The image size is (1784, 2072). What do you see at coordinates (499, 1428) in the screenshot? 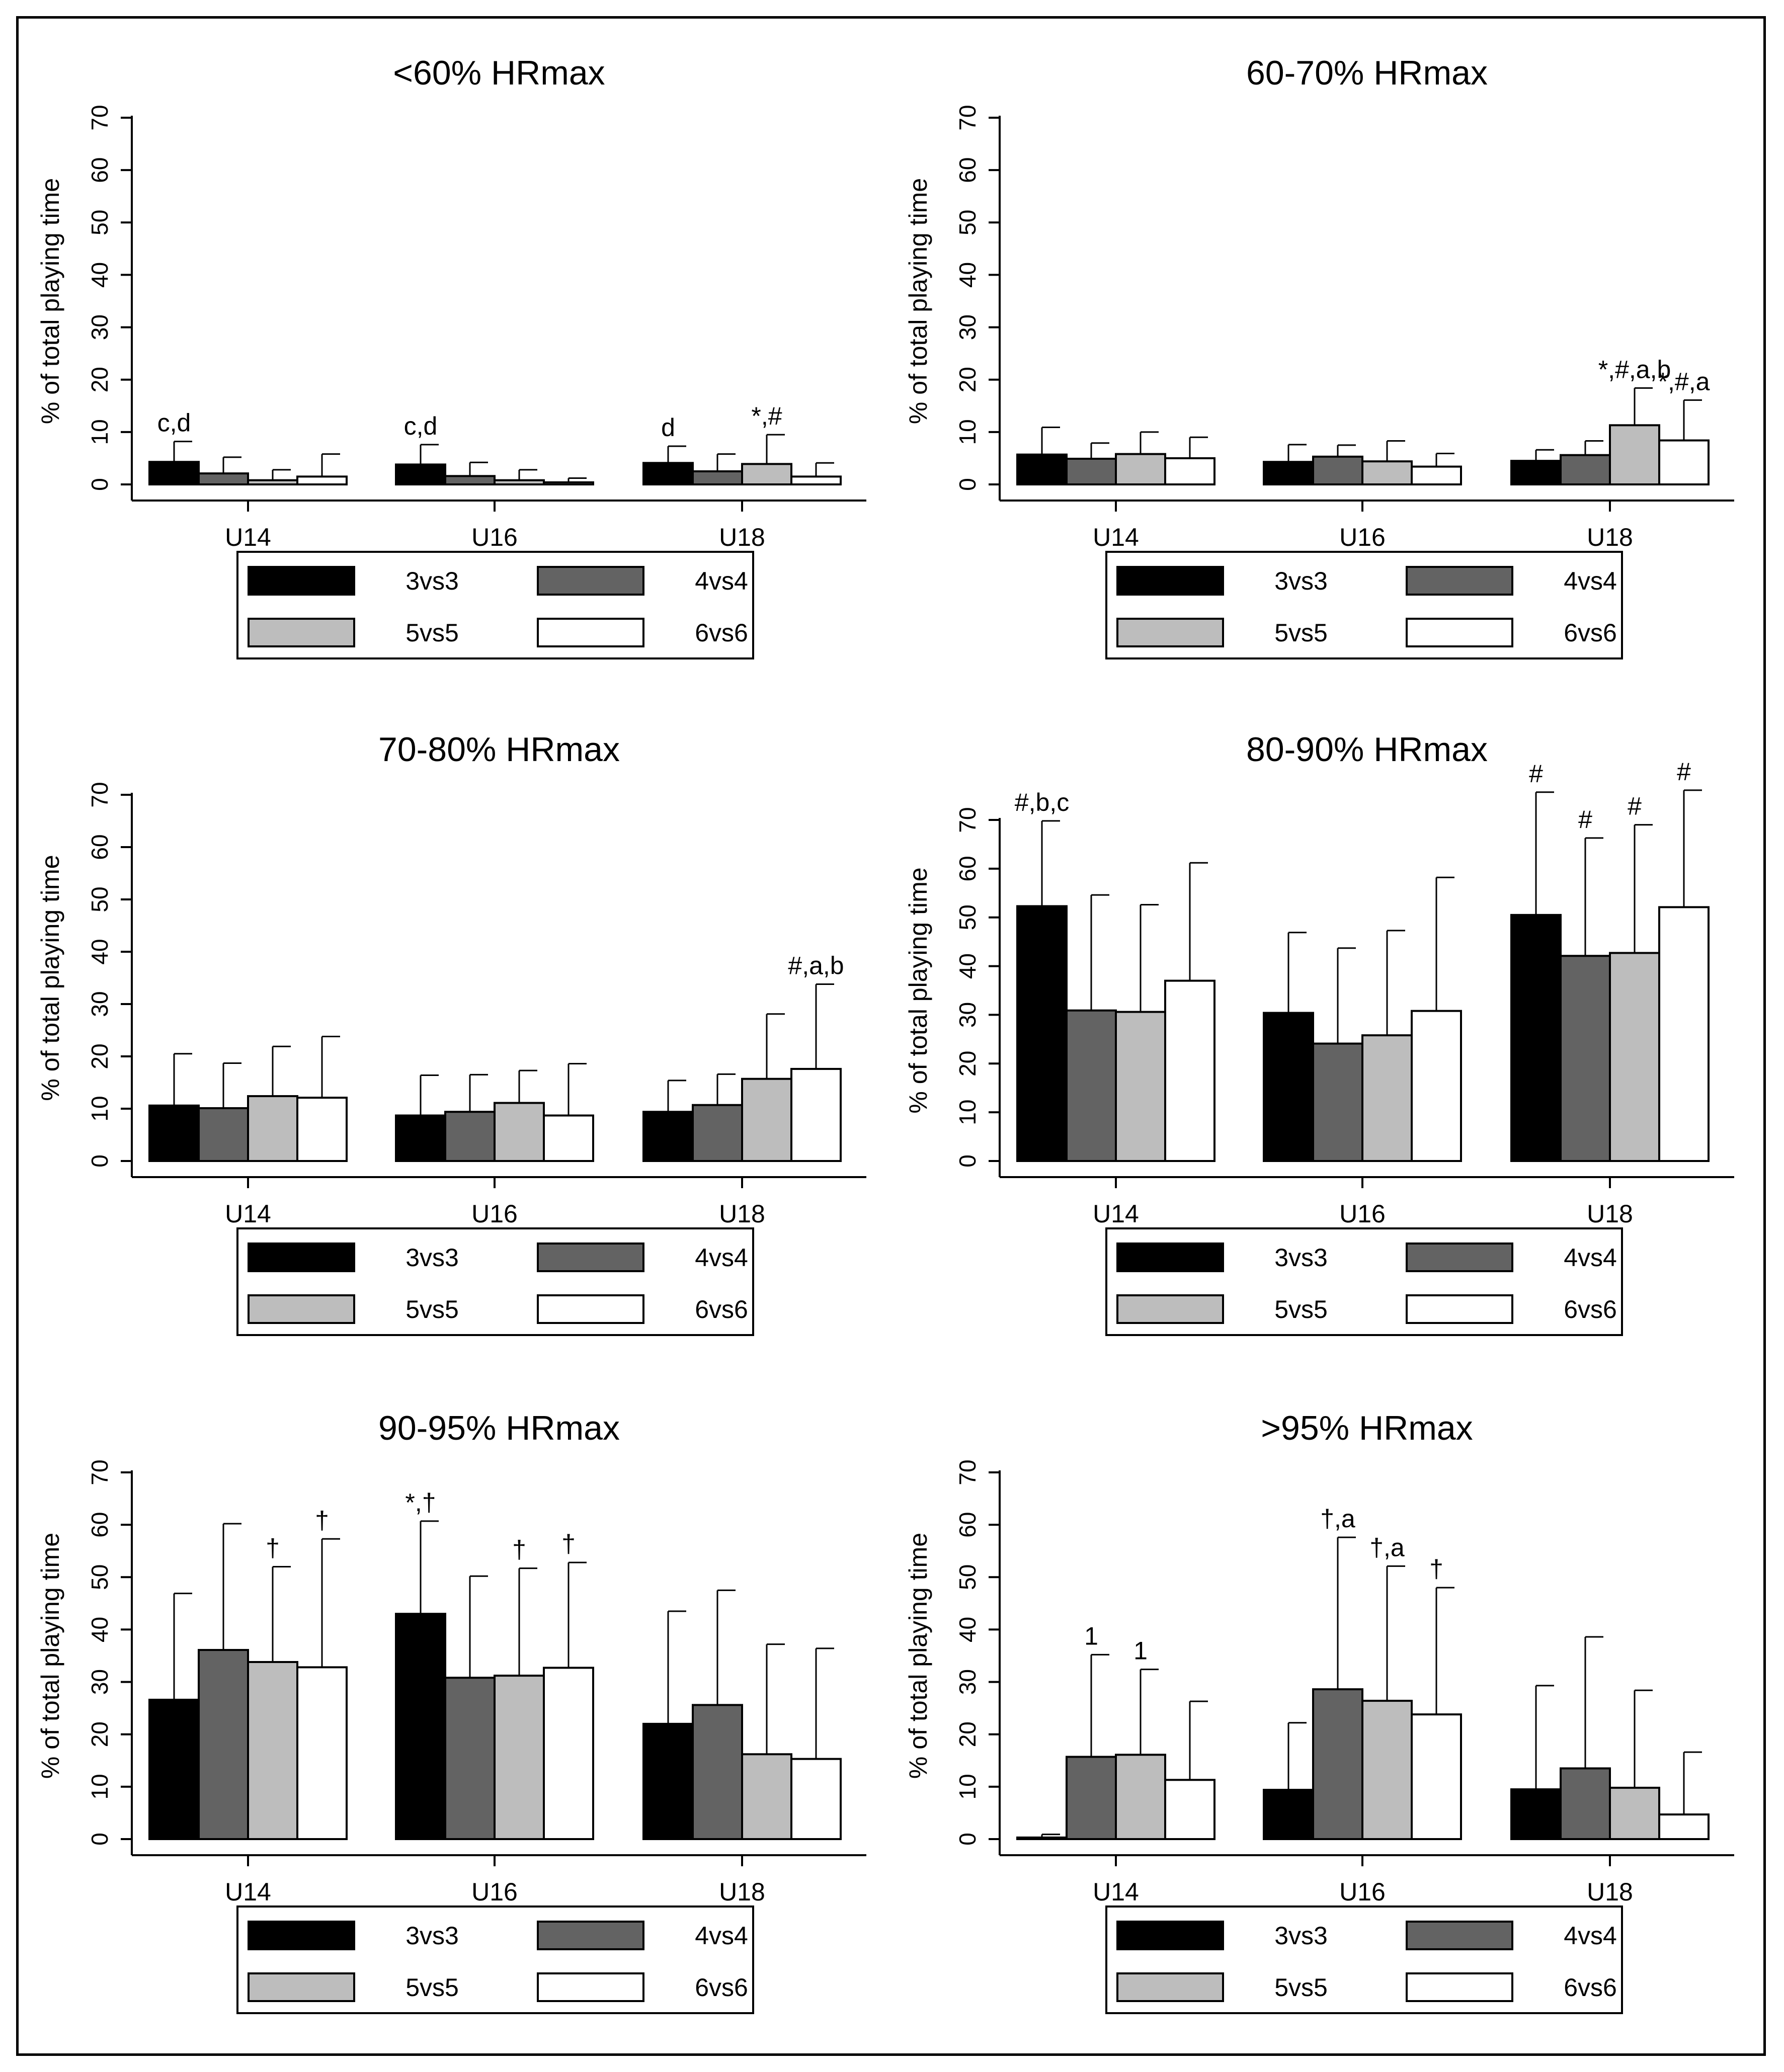
I see `chart-title: 90-95% HRmax` at bounding box center [499, 1428].